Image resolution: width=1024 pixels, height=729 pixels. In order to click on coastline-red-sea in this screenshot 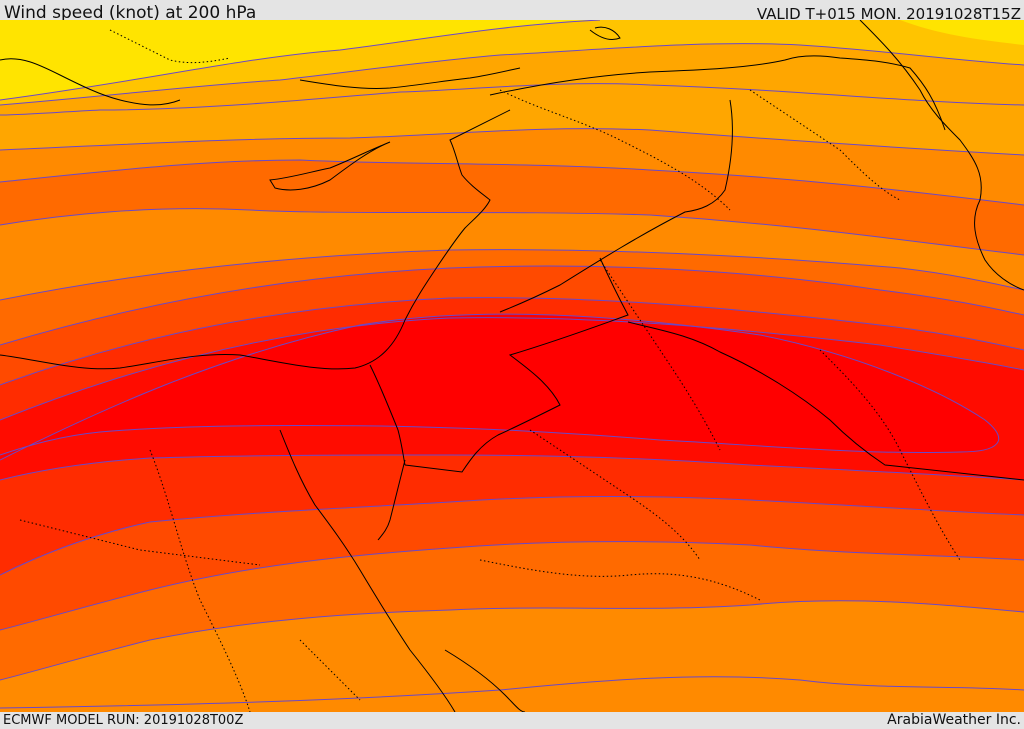, I will do `click(485, 680)`.